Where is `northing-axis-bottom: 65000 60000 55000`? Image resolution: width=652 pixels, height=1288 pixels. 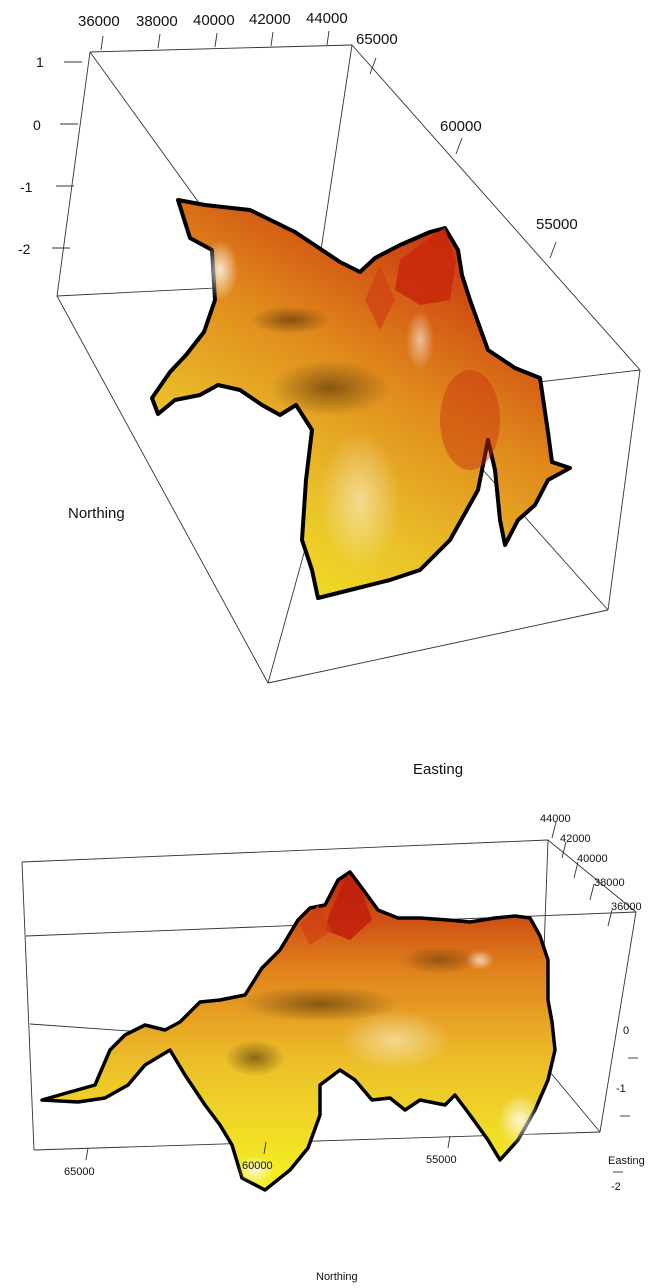
northing-axis-bottom: 65000 60000 55000 is located at coordinates (260, 1156).